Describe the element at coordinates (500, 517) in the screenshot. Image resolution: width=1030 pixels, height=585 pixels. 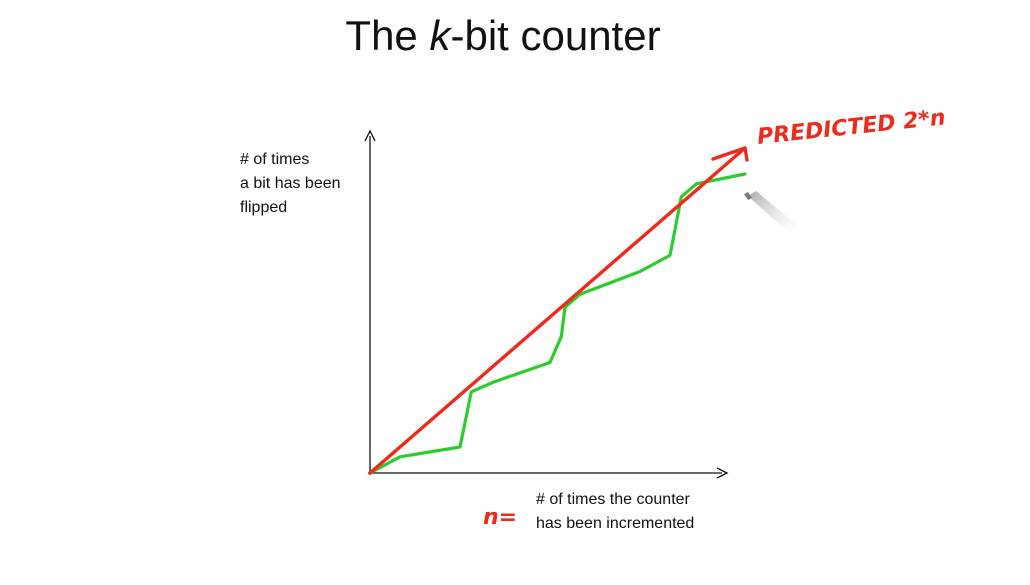
I see `x-variable-annotation: n=` at that location.